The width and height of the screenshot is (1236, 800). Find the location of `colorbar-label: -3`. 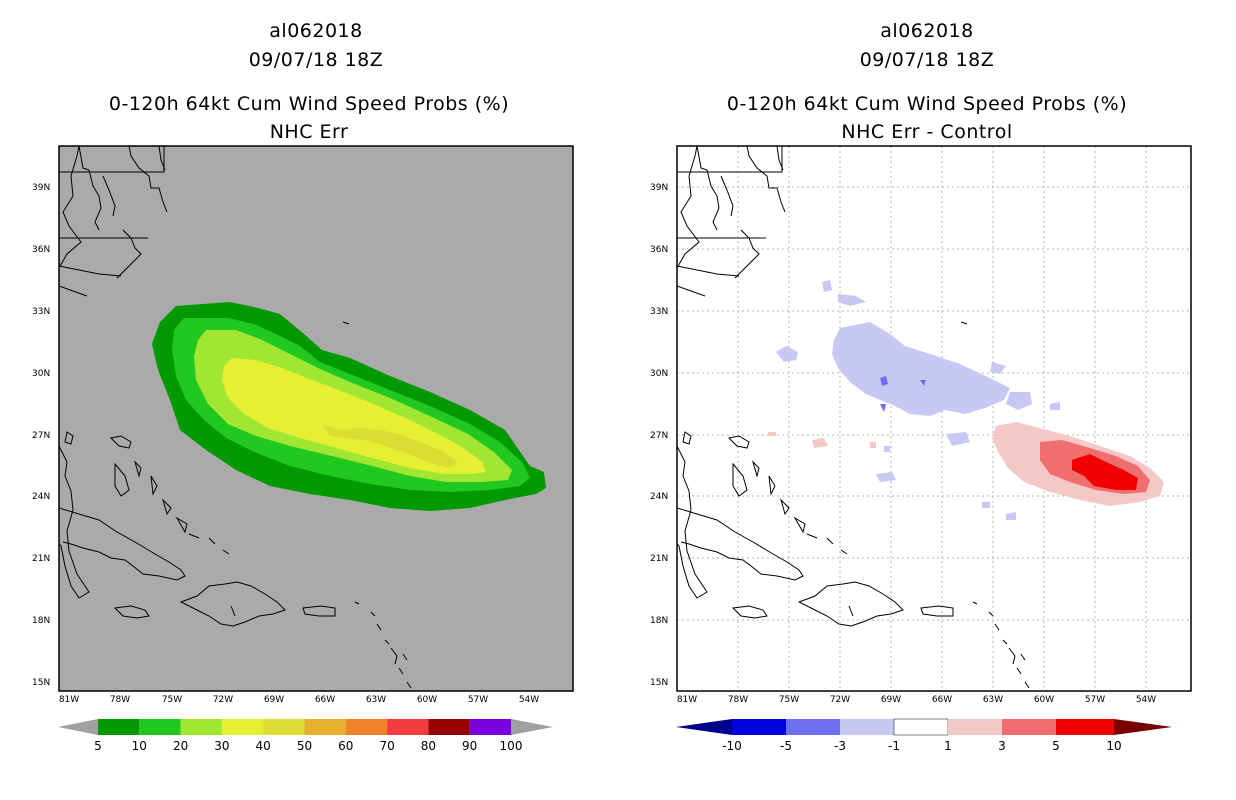

colorbar-label: -3 is located at coordinates (840, 746).